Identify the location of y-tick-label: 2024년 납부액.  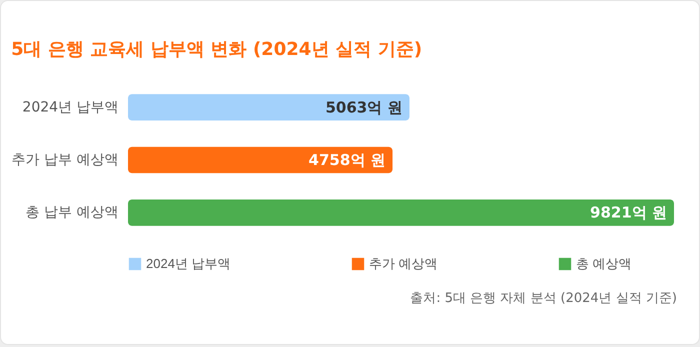
(70, 107).